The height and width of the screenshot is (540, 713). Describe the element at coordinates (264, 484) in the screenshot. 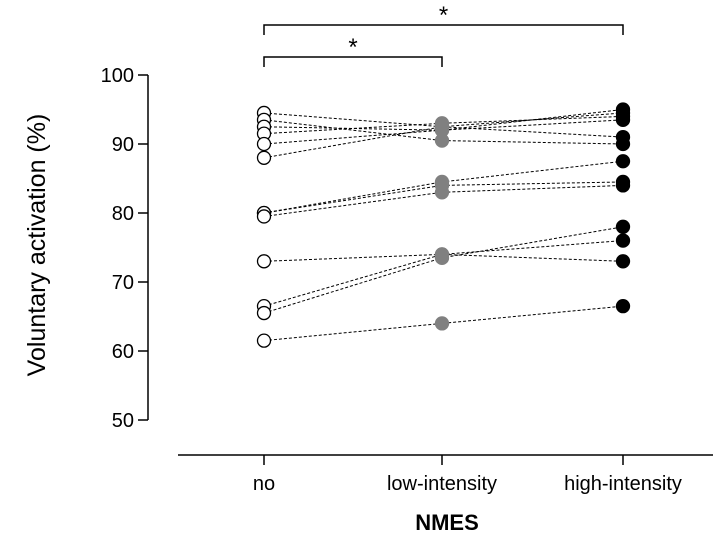

I see `x-tick-label: no` at that location.